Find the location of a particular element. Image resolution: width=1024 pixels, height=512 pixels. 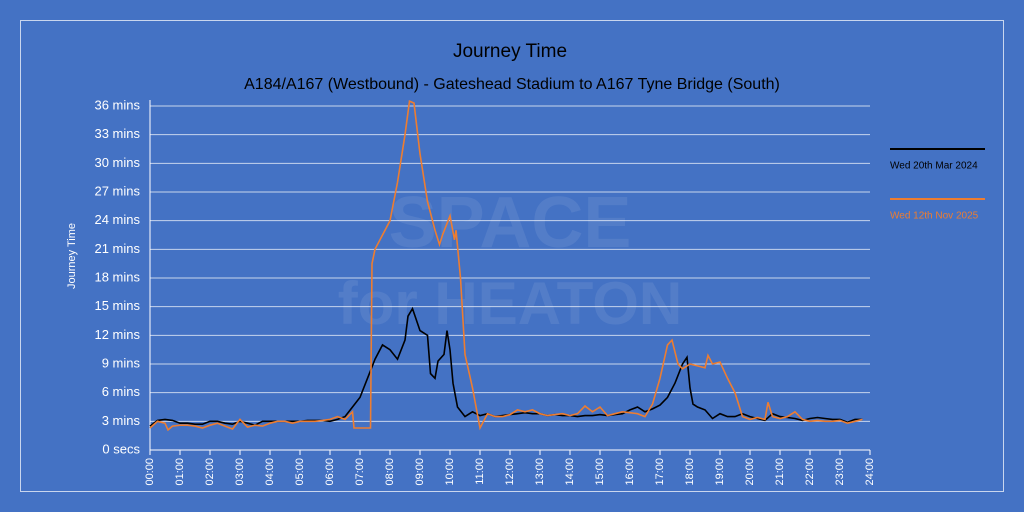

x-tick-label: 04:00 is located at coordinates (270, 472).